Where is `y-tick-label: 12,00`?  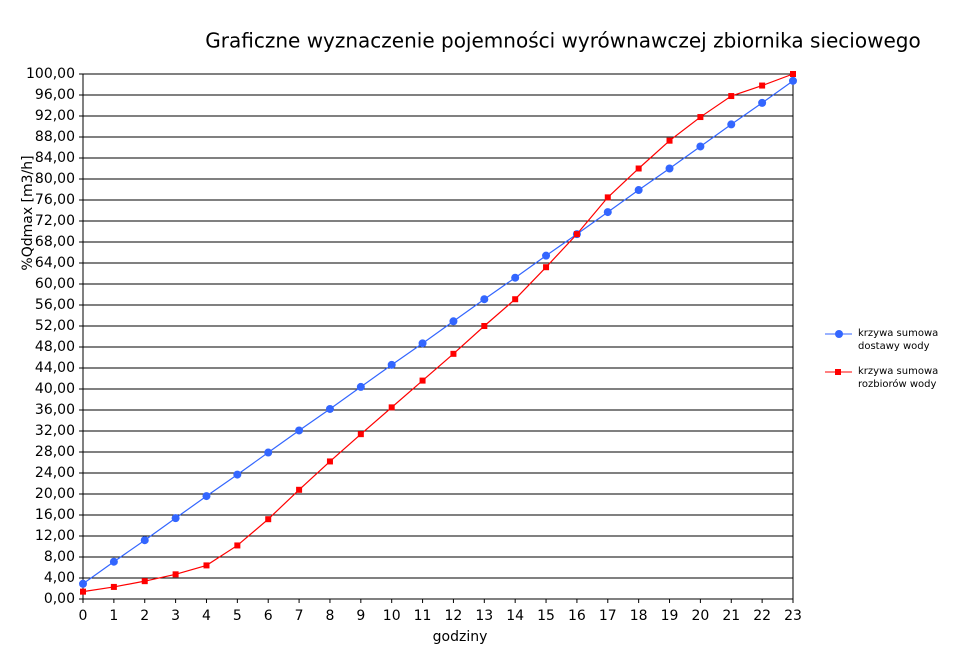
y-tick-label: 12,00 is located at coordinates (55, 536).